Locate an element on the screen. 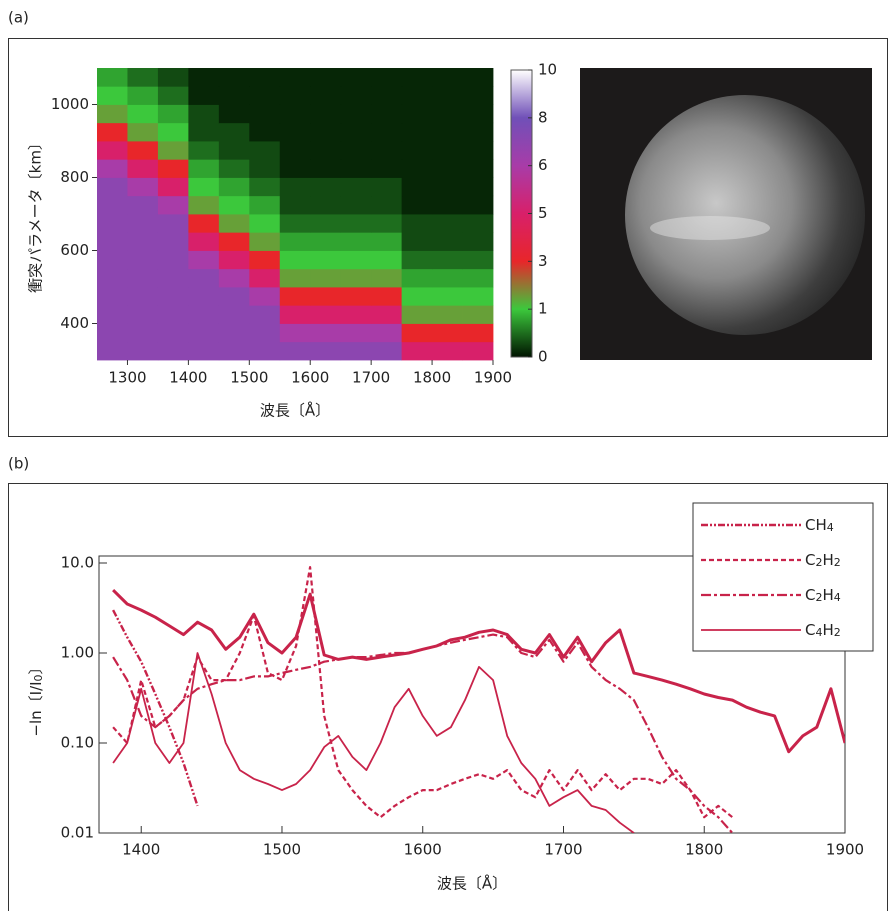 The height and width of the screenshot is (911, 888). colorbar-tick-label: 5 is located at coordinates (543, 213).